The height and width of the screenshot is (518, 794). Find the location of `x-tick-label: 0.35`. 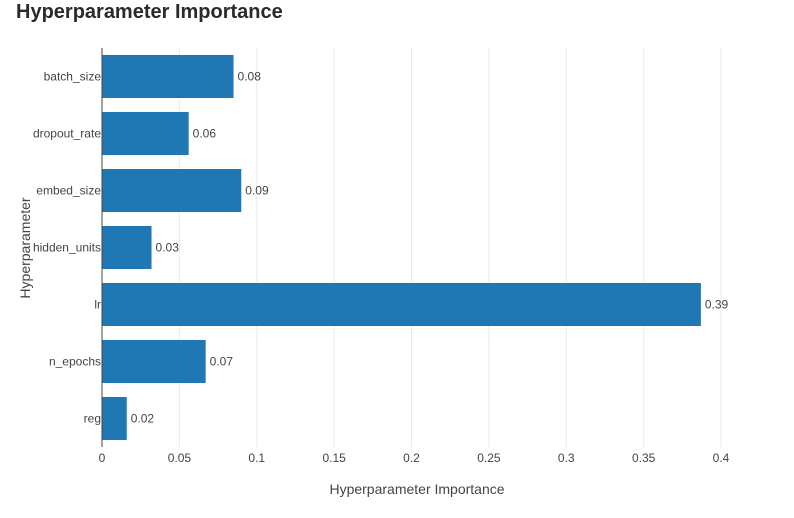

x-tick-label: 0.35 is located at coordinates (644, 458).